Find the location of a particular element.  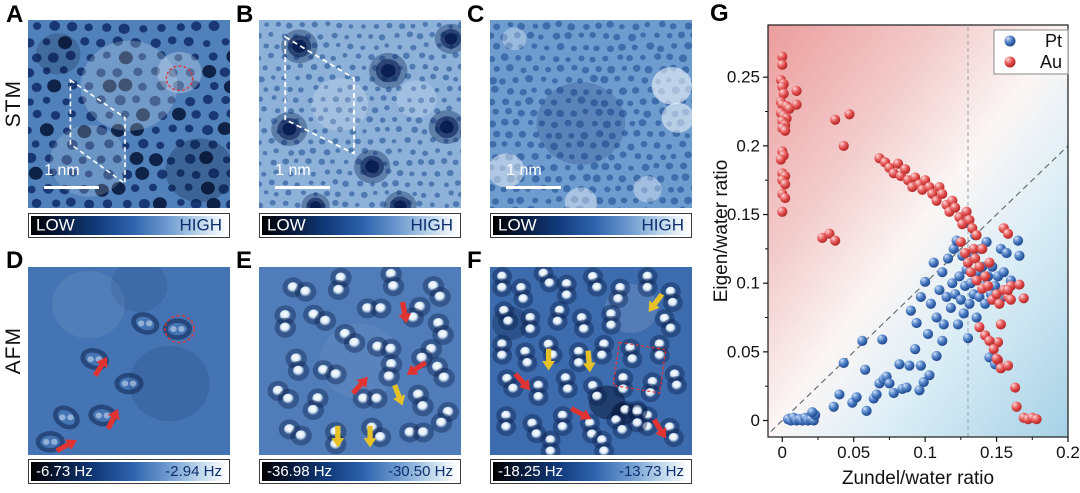

colorbar-b: LOW HIGH is located at coordinates (360, 225).